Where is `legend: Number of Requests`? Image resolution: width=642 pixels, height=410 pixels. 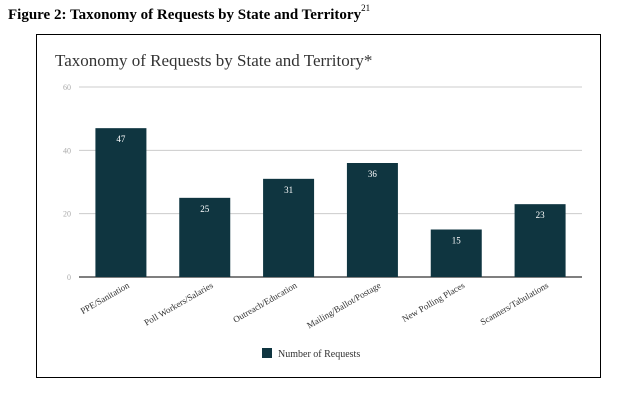
legend: Number of Requests is located at coordinates (311, 354).